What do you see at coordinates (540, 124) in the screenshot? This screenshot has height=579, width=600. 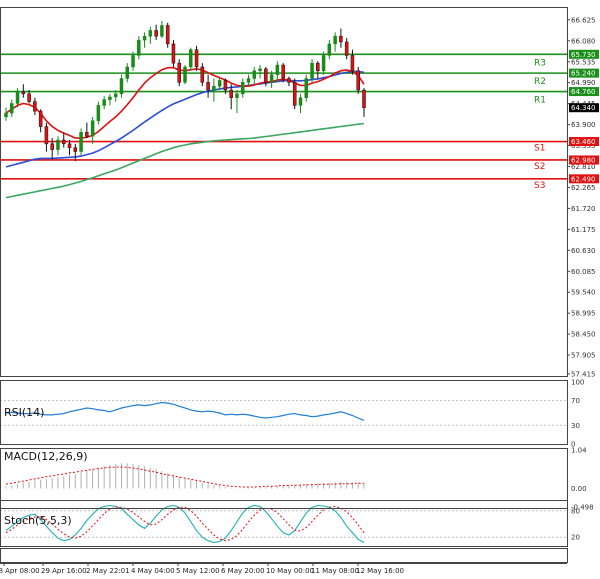 I see `level-name-labels: R3 R2 R1 S1 S2 S3` at bounding box center [540, 124].